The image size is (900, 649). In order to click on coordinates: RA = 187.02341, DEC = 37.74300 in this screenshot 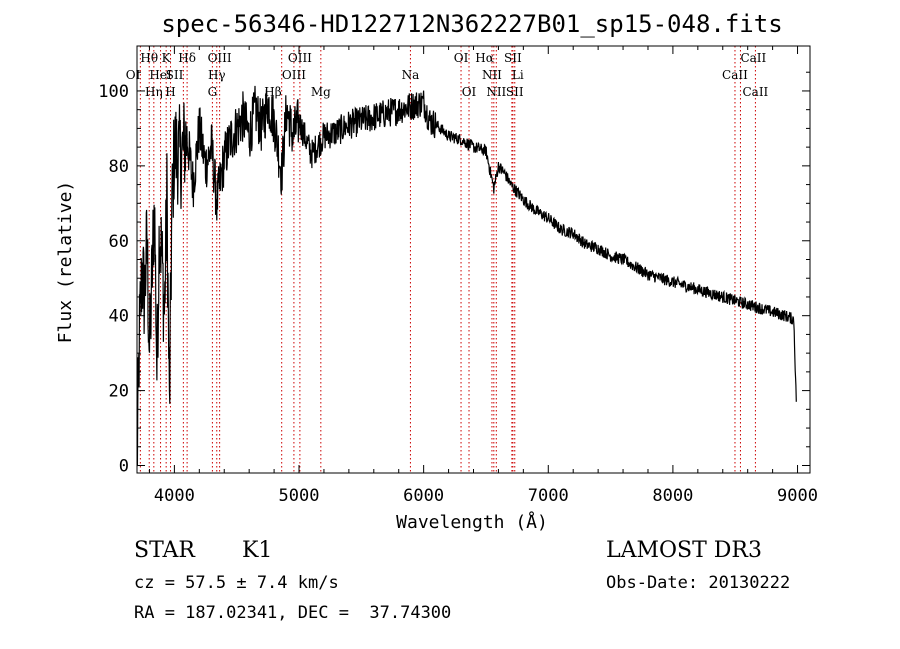, I will do `click(293, 613)`.